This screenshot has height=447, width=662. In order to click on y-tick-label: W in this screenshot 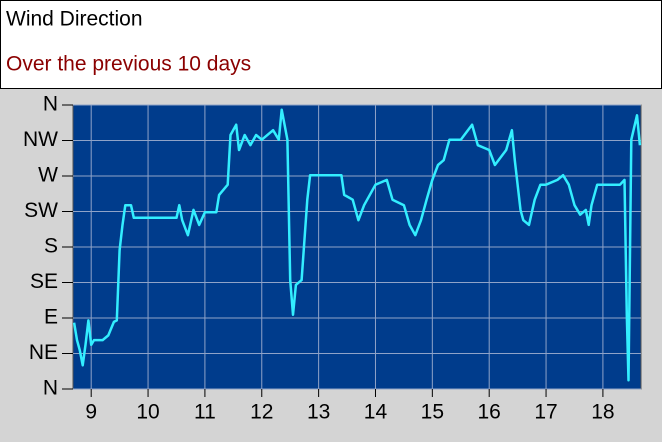, I will do `click(48, 175)`.